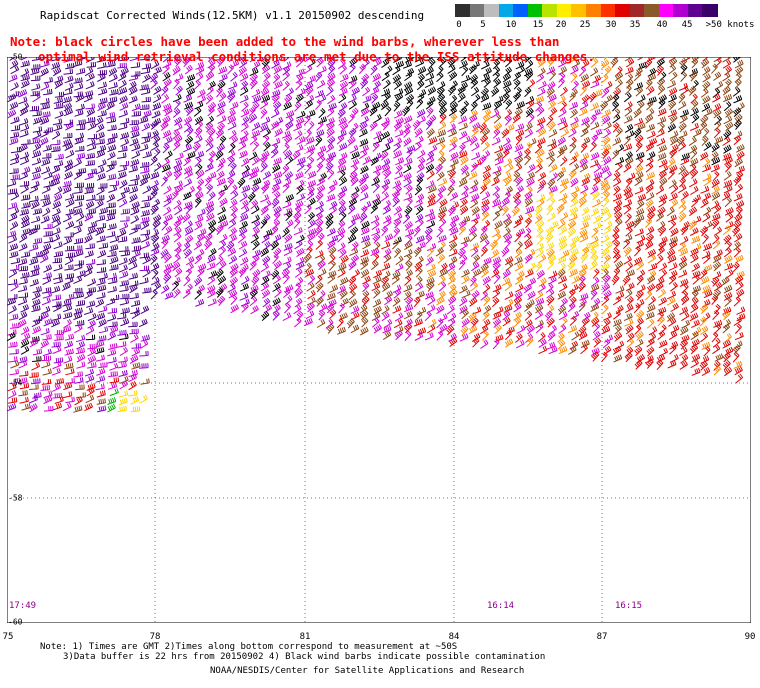  What do you see at coordinates (521, 10) in the screenshot?
I see `legend-swatch` at bounding box center [521, 10].